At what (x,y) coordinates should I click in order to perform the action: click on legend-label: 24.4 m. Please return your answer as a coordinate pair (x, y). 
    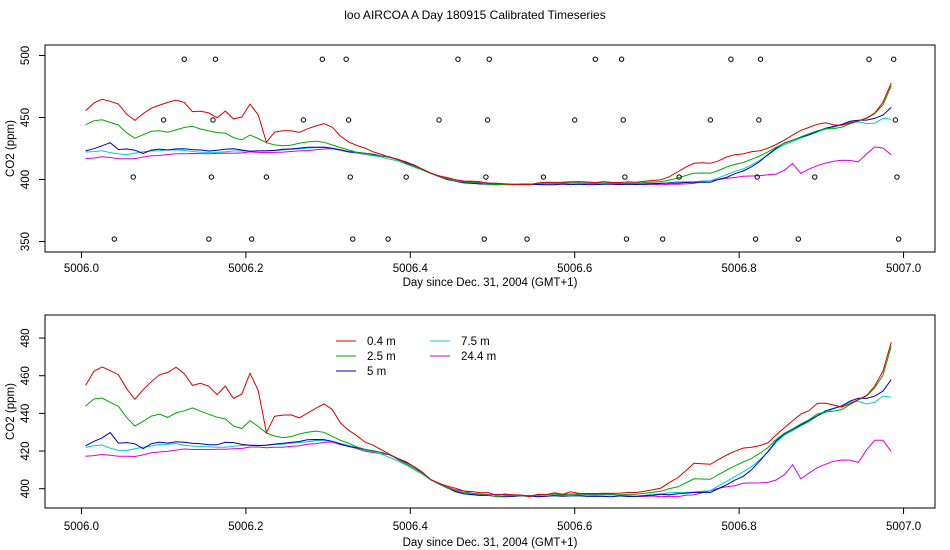
    Looking at the image, I should click on (478, 357).